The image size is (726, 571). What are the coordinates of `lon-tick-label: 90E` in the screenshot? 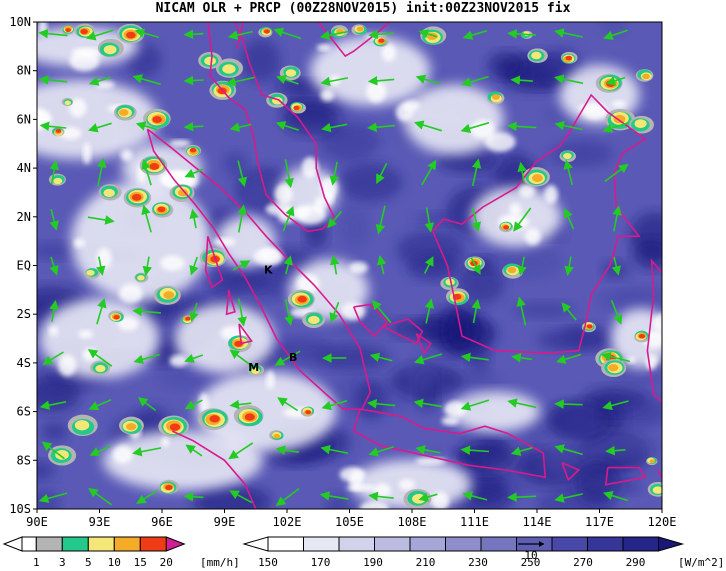 It's located at (37, 522).